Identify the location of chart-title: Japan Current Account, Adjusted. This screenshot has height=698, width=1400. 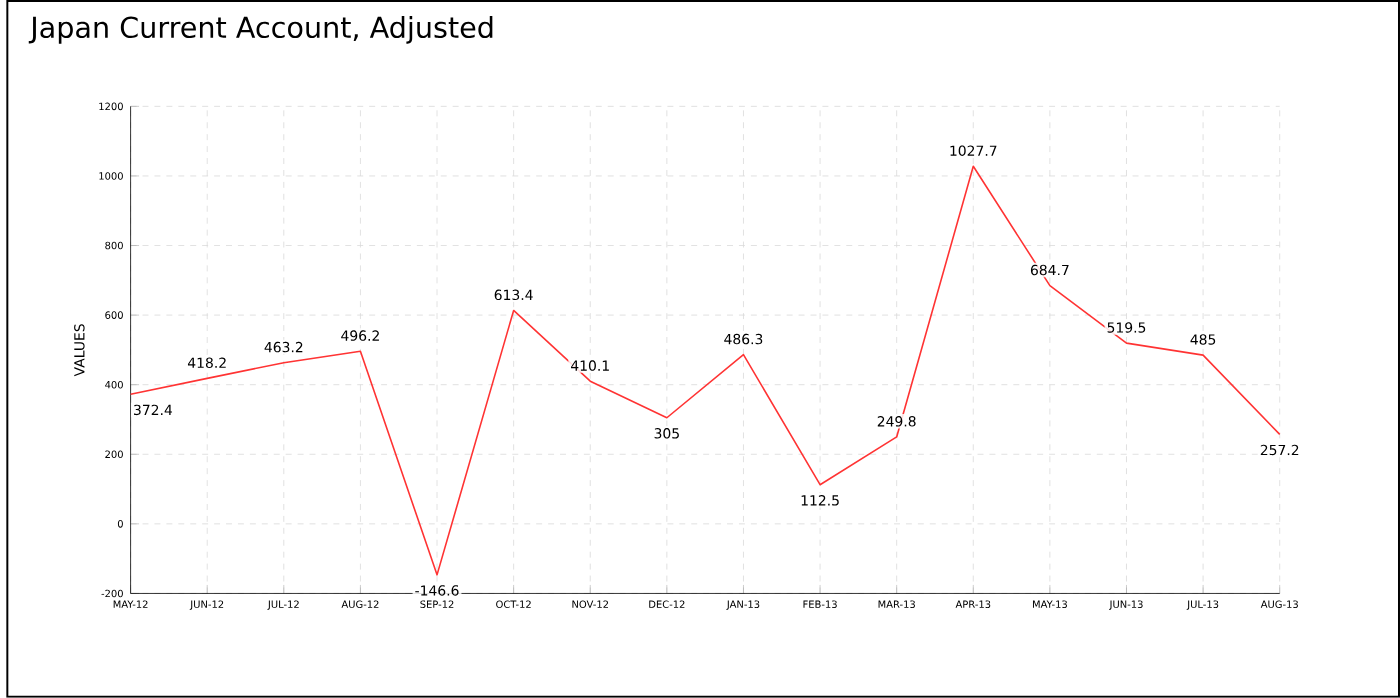
(260, 30).